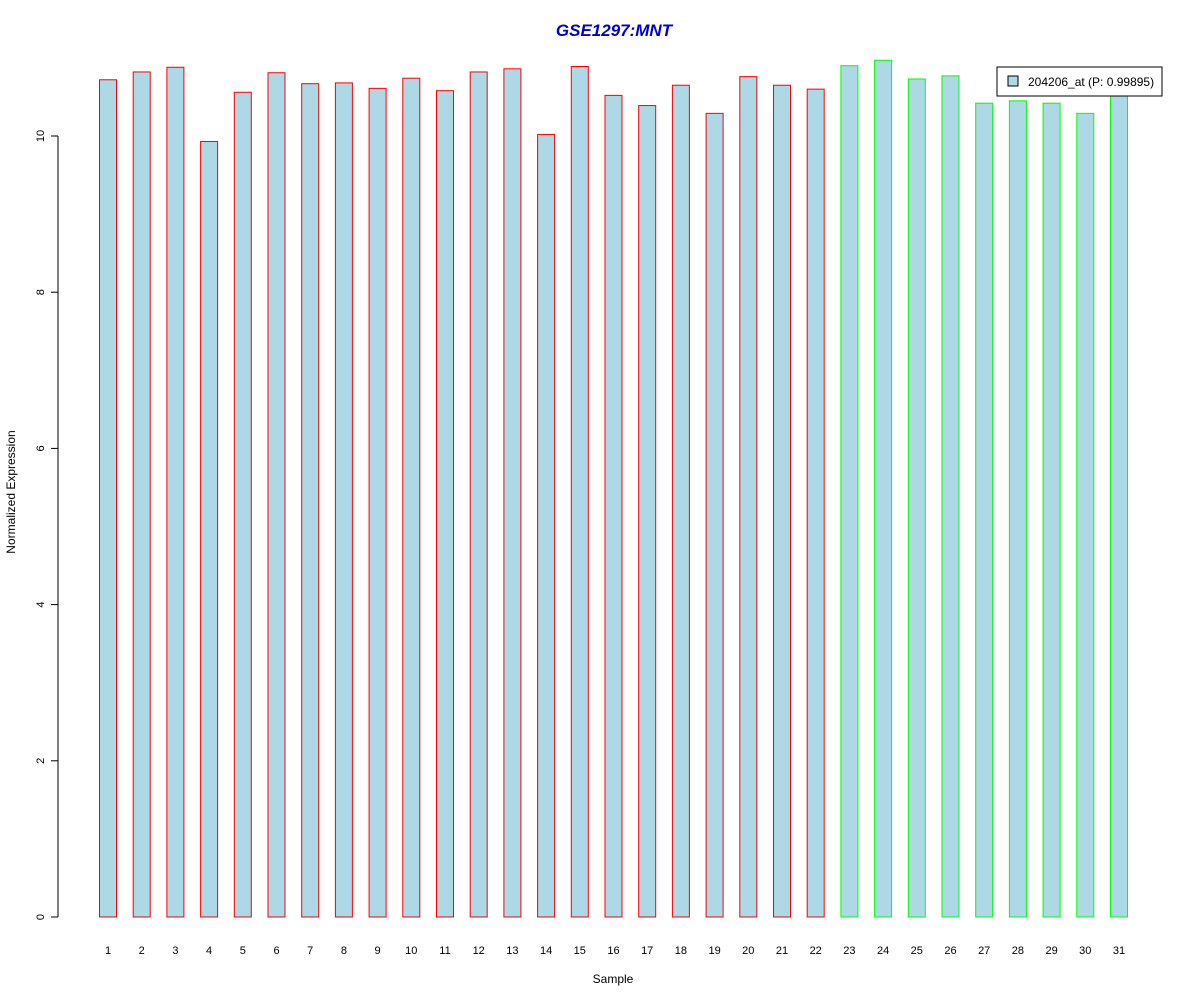  What do you see at coordinates (378, 951) in the screenshot?
I see `x-tick-label: 9` at bounding box center [378, 951].